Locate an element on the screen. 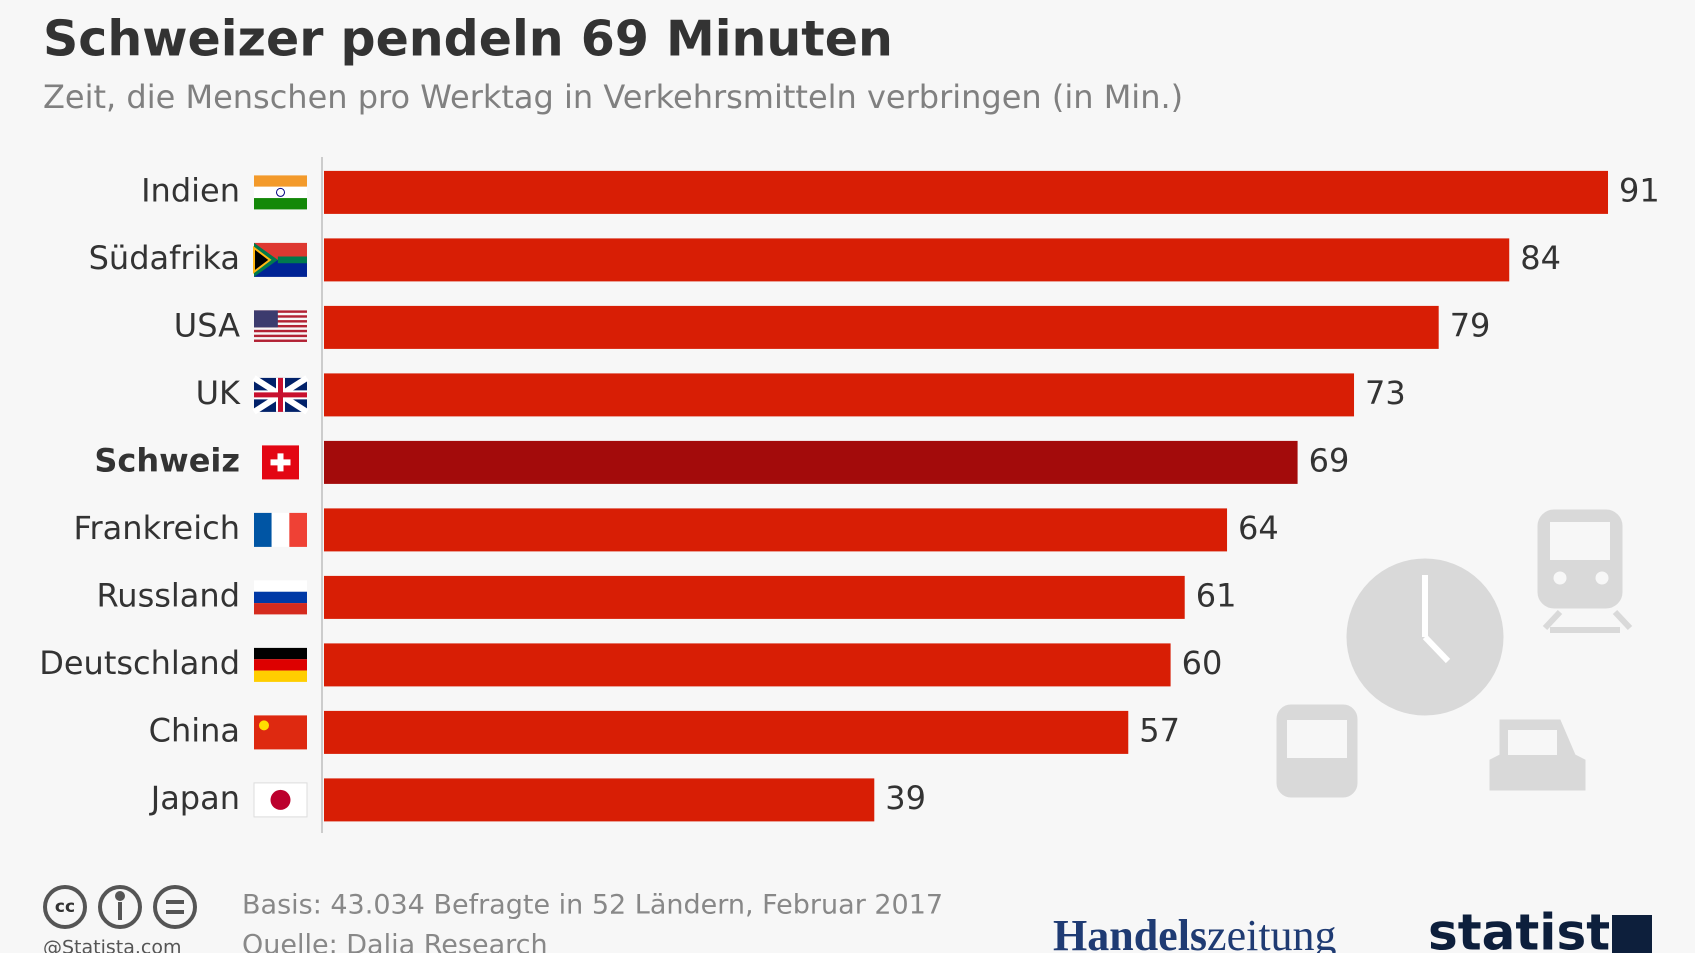 The width and height of the screenshot is (1695, 953). brand-handelszeitung: Handelszeitung is located at coordinates (1195, 932).